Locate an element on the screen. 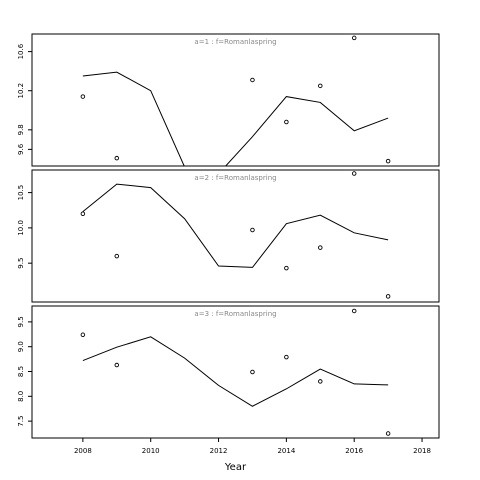  ytick-label-3: 8.0 is located at coordinates (21, 396).